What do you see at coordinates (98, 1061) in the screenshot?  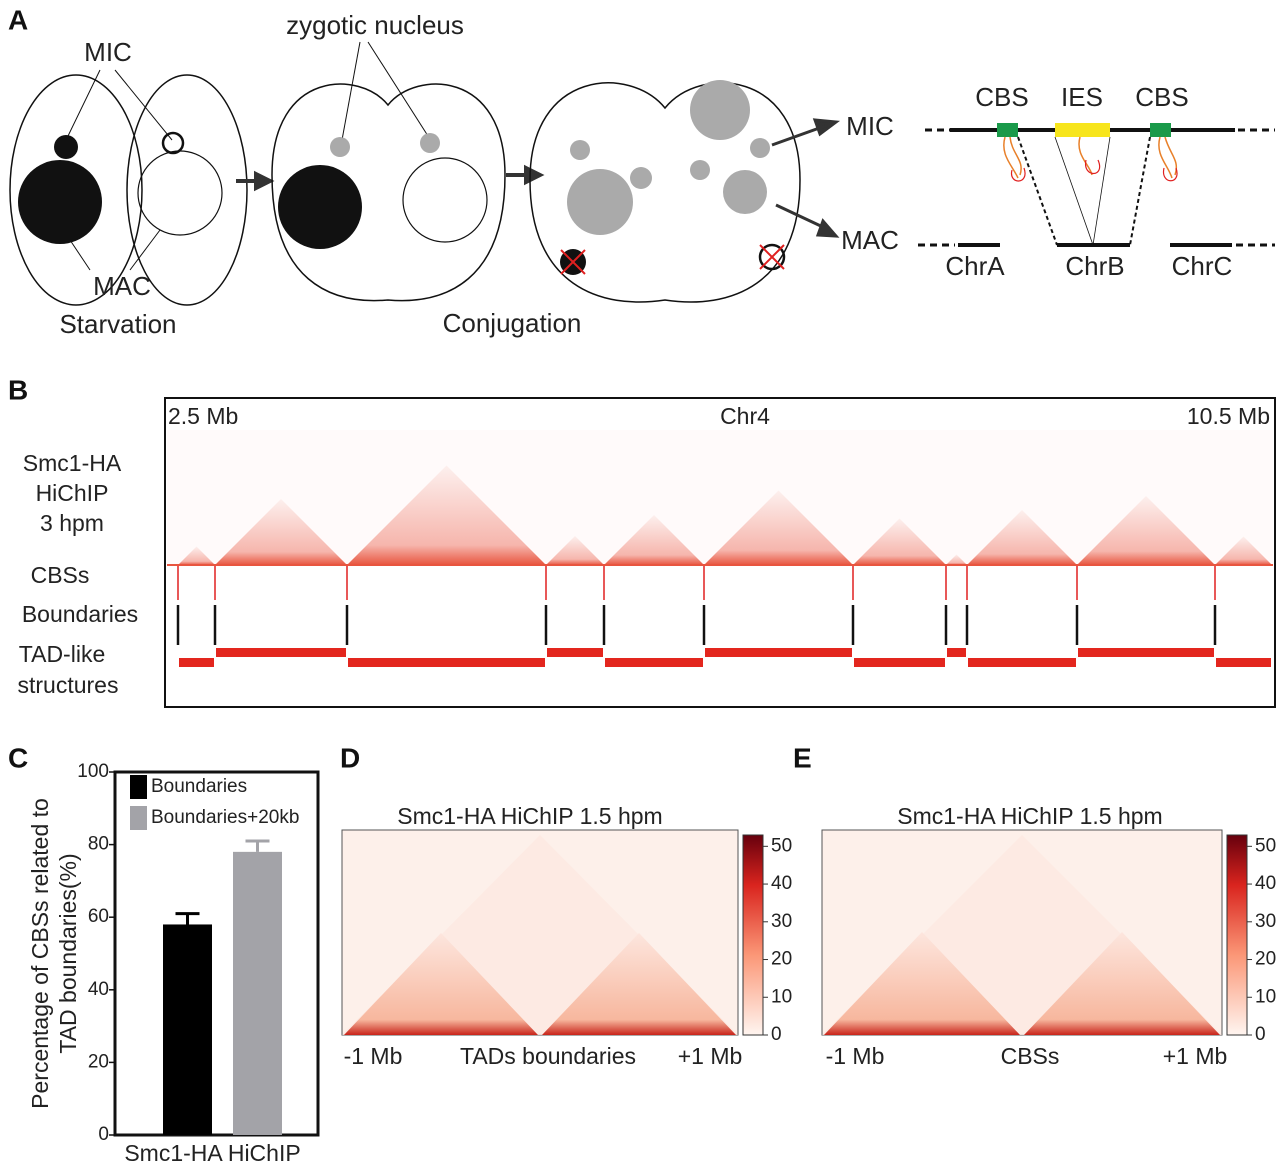 I see `y-tick-label: 20` at bounding box center [98, 1061].